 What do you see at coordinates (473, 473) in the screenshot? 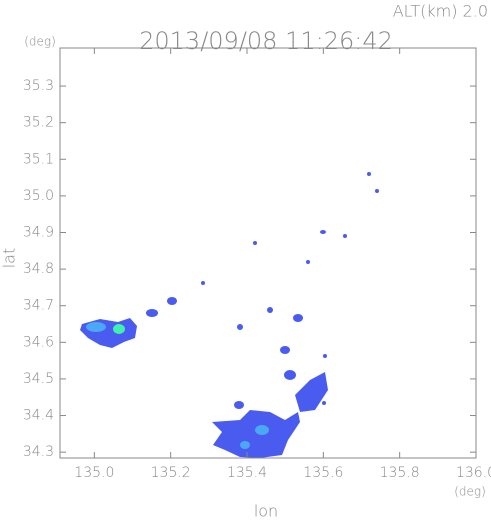
I see `x-tick-label: 136.0` at bounding box center [473, 473].